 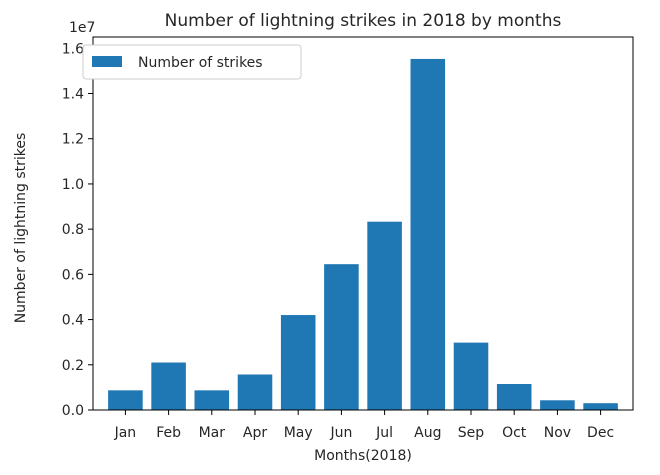 What do you see at coordinates (82, 28) in the screenshot?
I see `y-offset-label: 1e7` at bounding box center [82, 28].